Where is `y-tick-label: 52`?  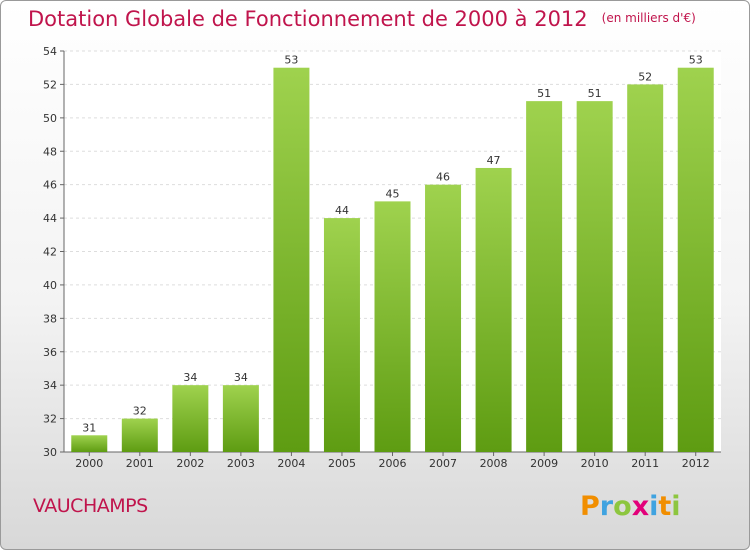 y-tick-label: 52 is located at coordinates (50, 84).